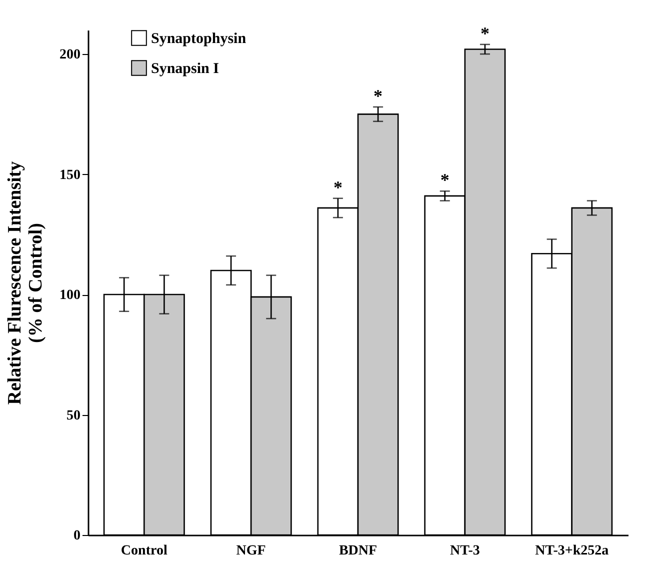 The height and width of the screenshot is (578, 666). What do you see at coordinates (25, 282) in the screenshot?
I see `y-axis-title: Relative Flurescence Intensity (% of Control)` at bounding box center [25, 282].